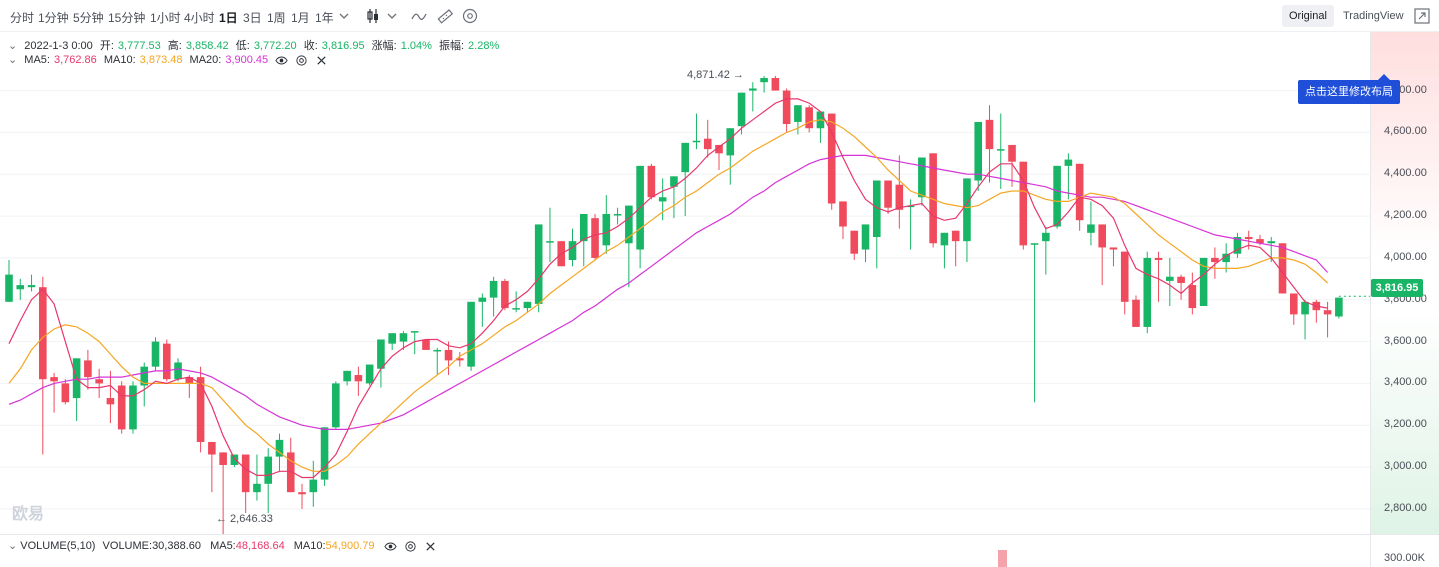  What do you see at coordinates (207, 46) in the screenshot?
I see `high-value: 3,858.42` at bounding box center [207, 46].